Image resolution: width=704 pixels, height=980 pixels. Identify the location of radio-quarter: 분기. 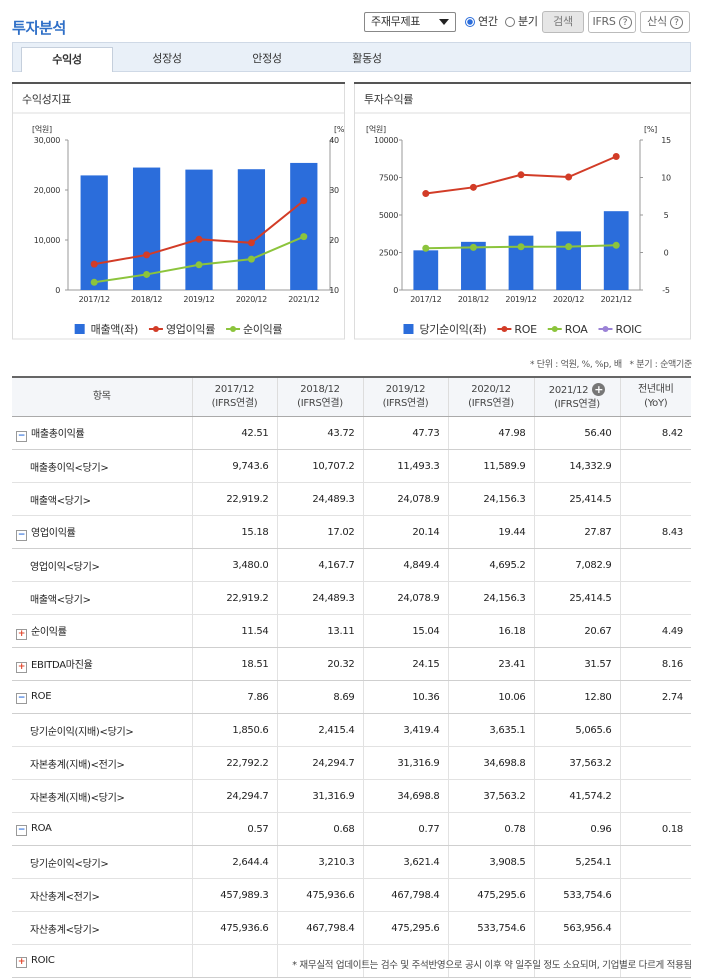
(521, 22).